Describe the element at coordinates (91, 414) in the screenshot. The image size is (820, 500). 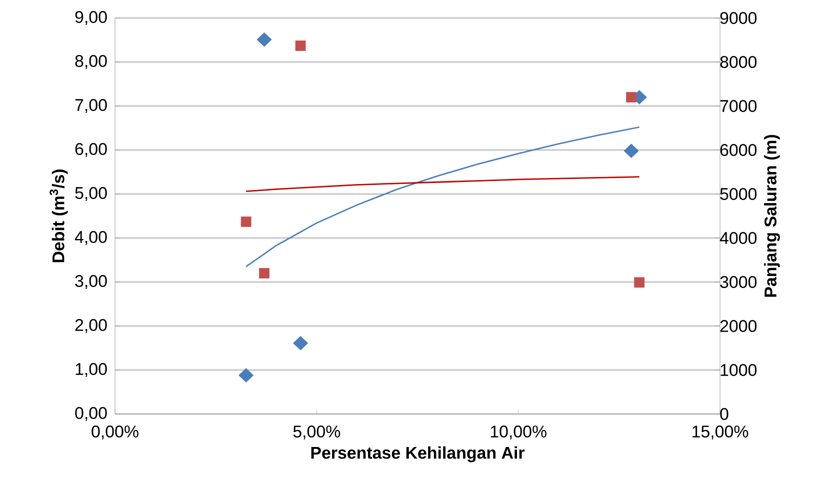
I see `y-tick-label: 0,00` at that location.